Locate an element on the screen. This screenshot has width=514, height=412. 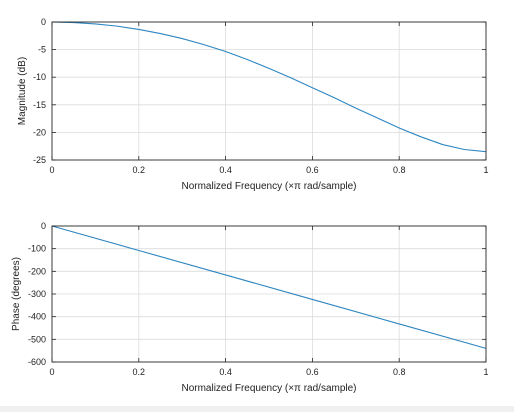
y-tick-label: -25 is located at coordinates (39, 160).